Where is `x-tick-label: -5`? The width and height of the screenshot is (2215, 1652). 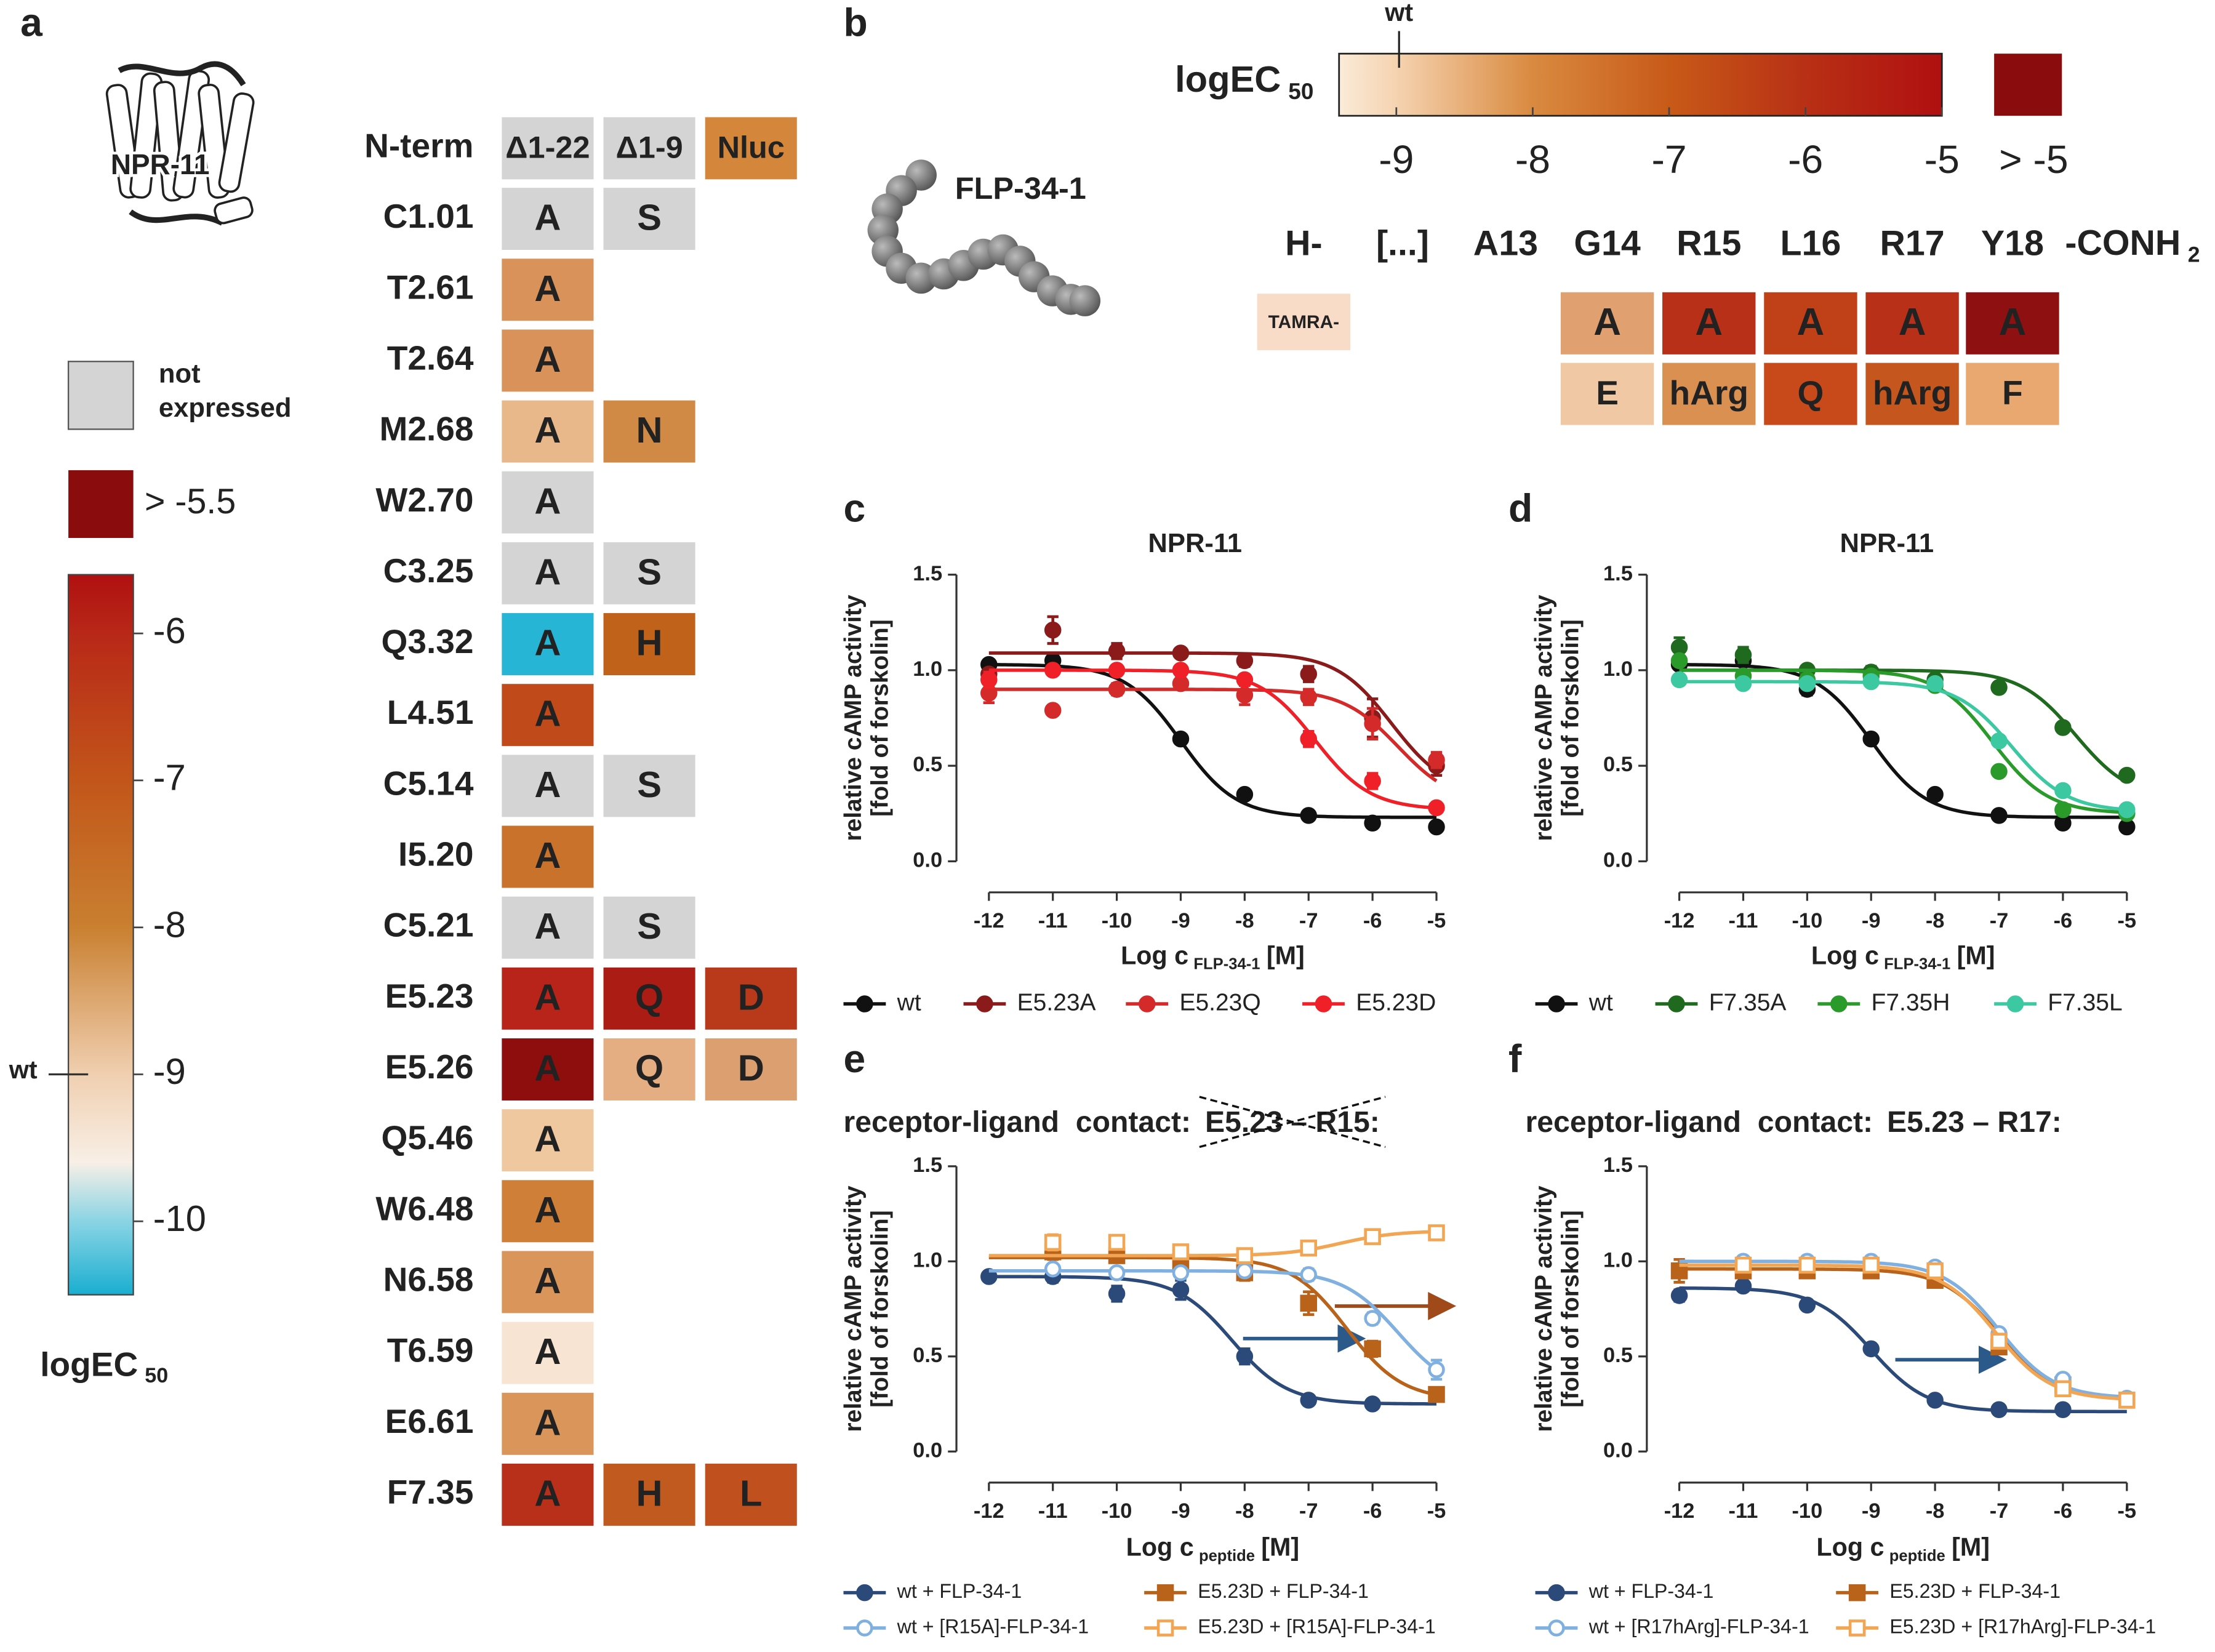 x-tick-label: -5 is located at coordinates (2126, 1511).